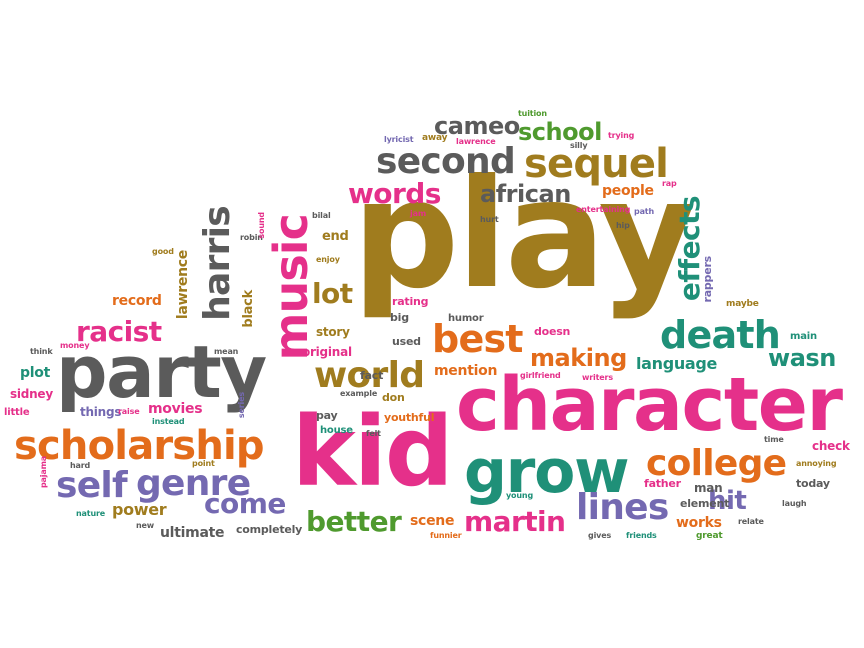 This screenshot has height=648, width=864. I want to click on word-music: music, so click(291, 287).